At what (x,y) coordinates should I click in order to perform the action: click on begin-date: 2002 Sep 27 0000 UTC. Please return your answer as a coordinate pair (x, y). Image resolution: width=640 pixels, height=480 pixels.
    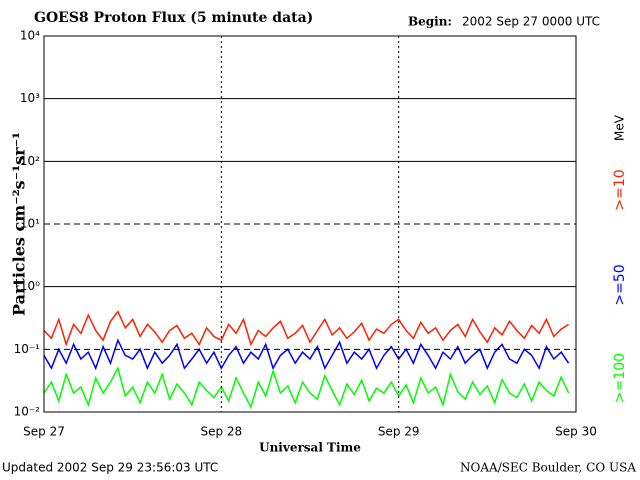
    Looking at the image, I should click on (531, 22).